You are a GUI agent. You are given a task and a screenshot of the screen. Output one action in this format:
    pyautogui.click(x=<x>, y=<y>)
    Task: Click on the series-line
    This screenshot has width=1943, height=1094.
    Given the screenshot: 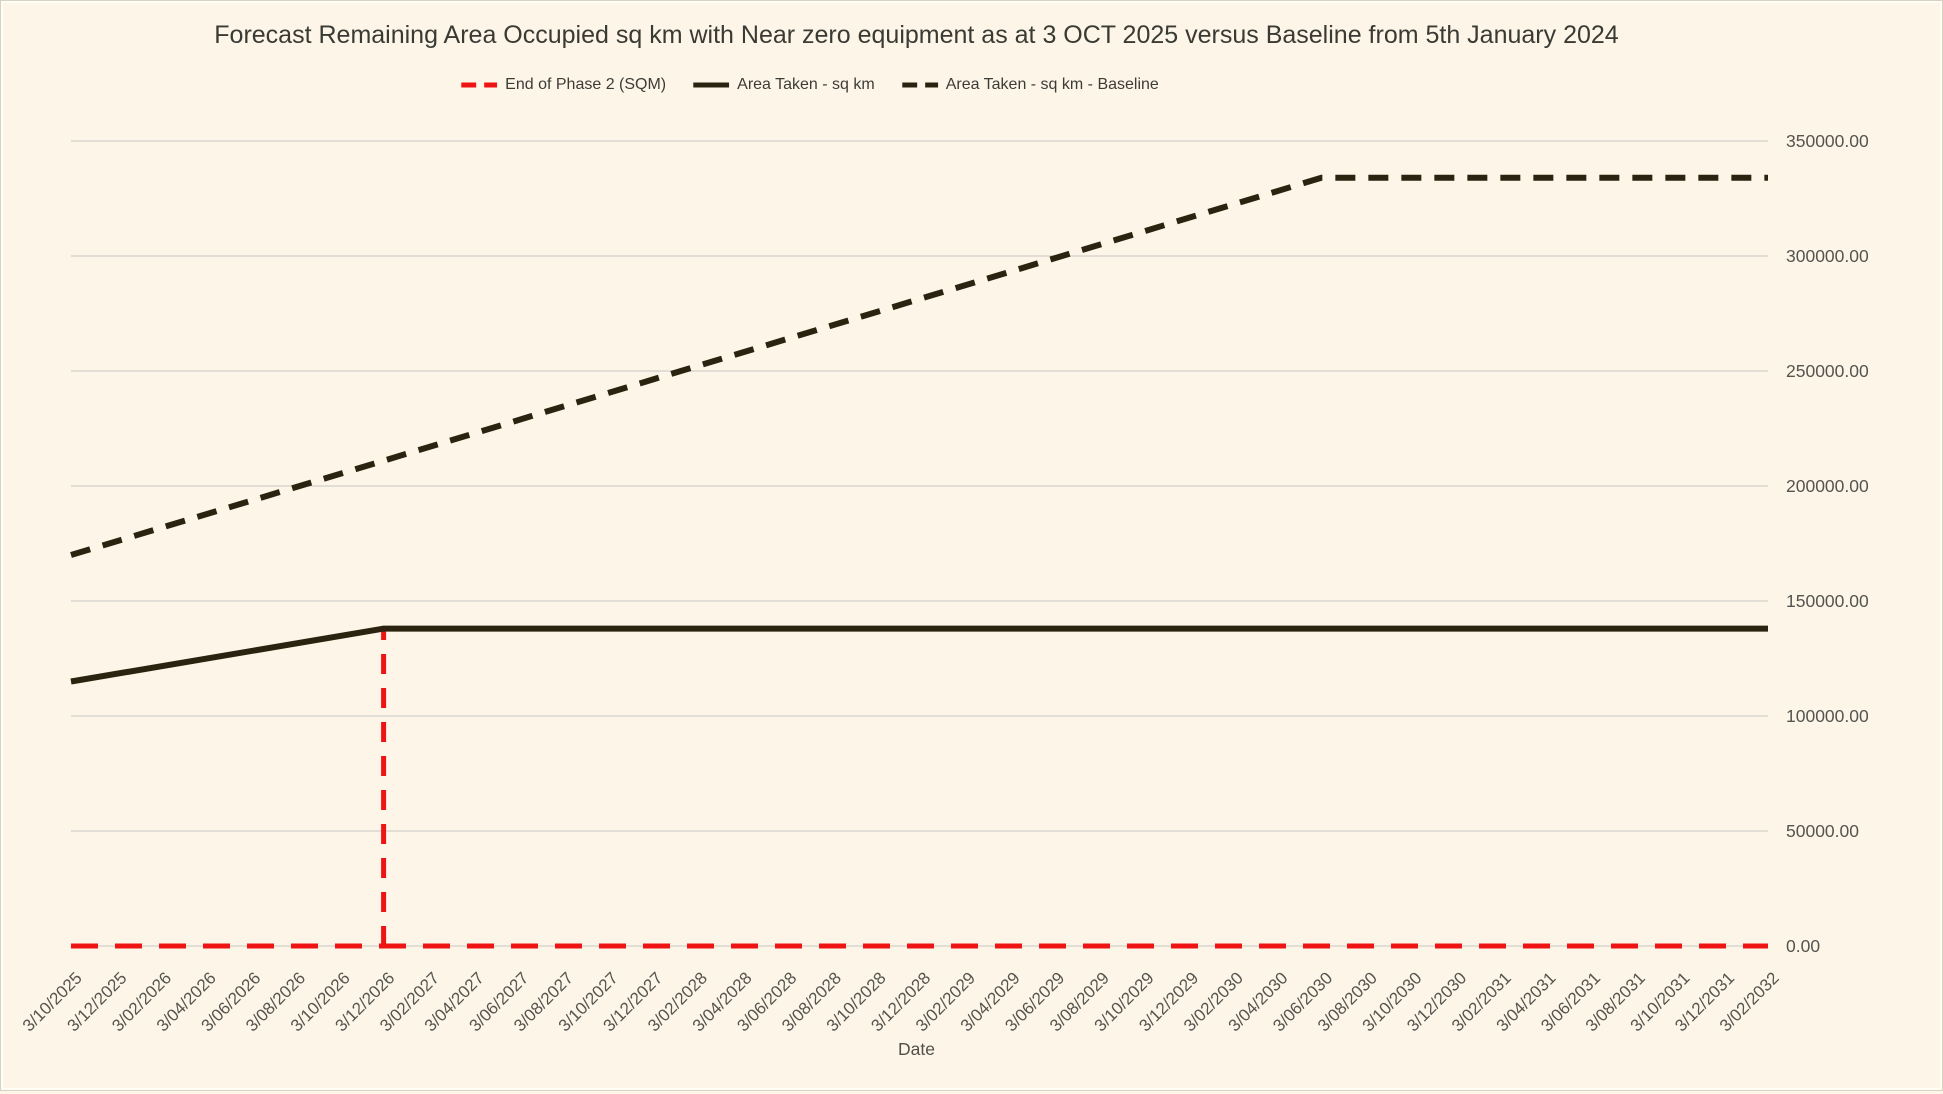 What is the action you would take?
    pyautogui.click(x=919, y=655)
    